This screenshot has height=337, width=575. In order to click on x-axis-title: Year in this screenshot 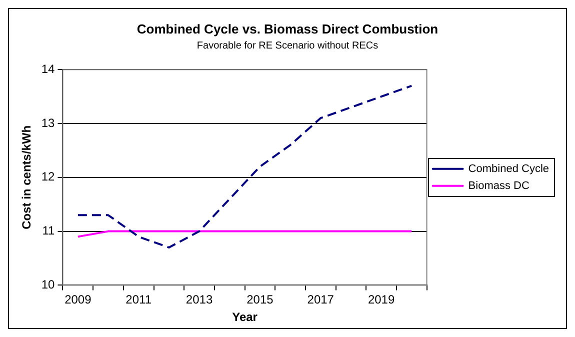, I will do `click(245, 317)`.